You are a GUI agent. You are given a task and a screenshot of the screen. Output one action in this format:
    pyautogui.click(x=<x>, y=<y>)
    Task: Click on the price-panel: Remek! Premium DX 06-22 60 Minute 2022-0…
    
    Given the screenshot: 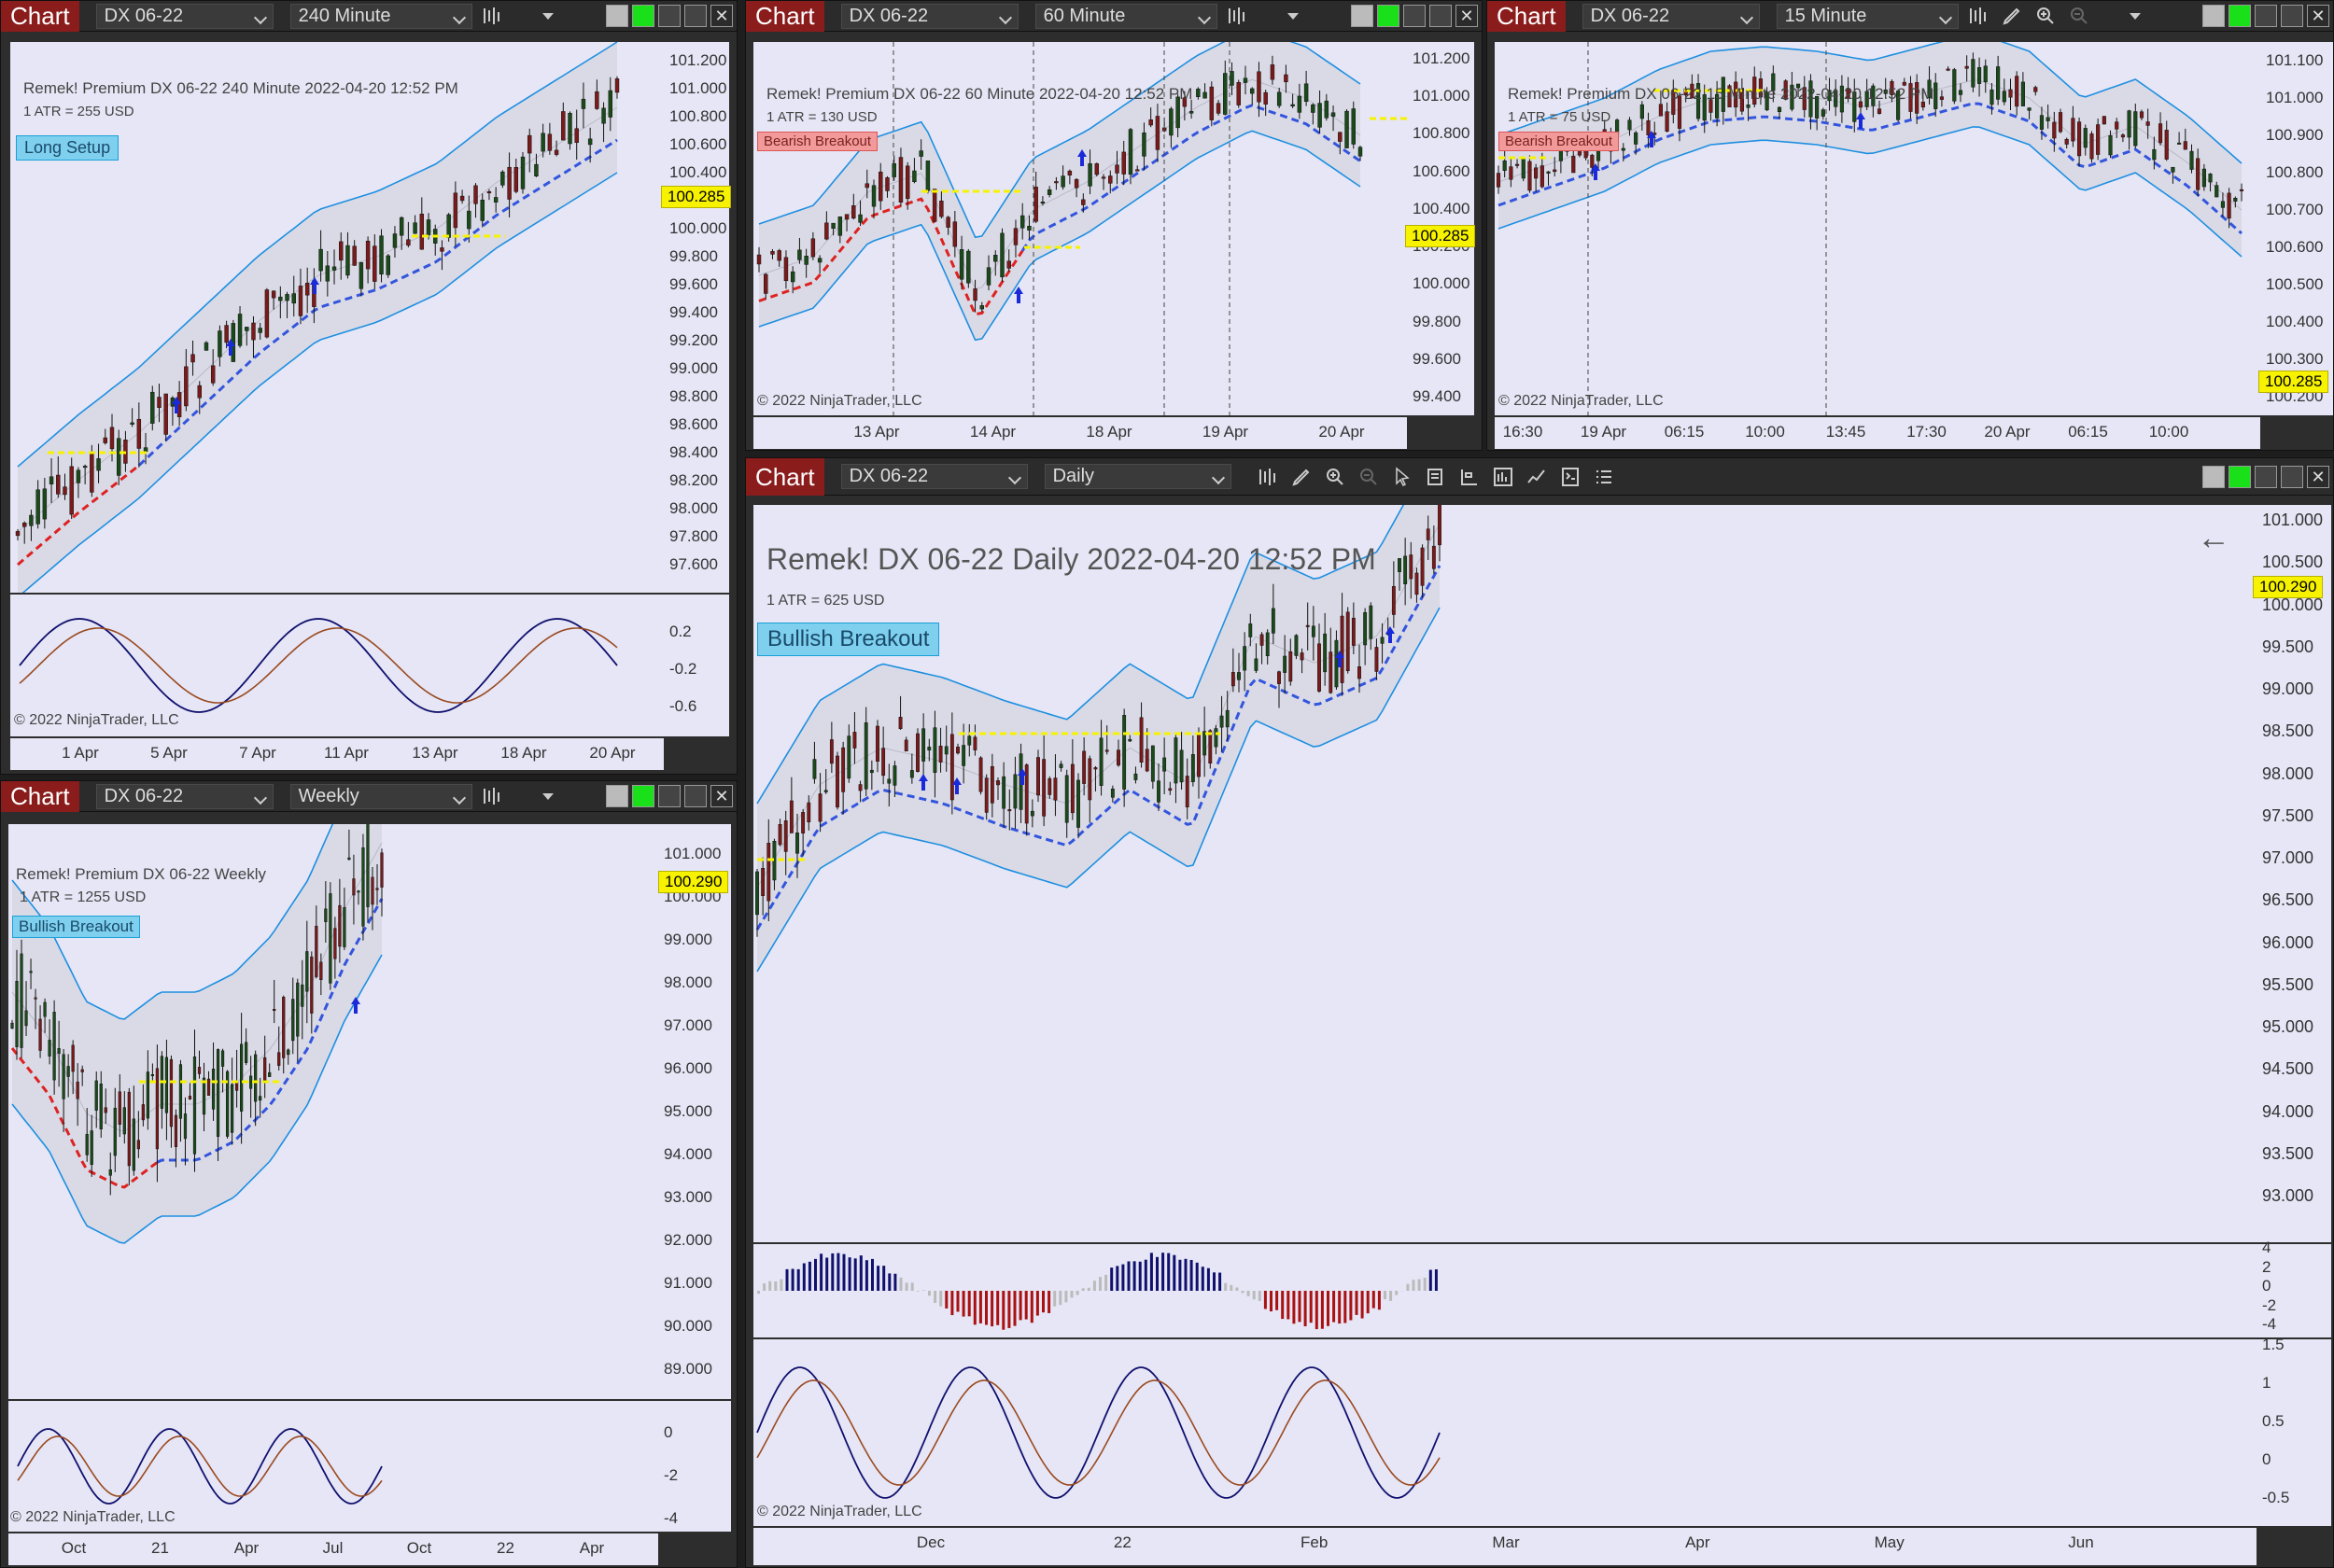 What is the action you would take?
    pyautogui.click(x=1080, y=228)
    